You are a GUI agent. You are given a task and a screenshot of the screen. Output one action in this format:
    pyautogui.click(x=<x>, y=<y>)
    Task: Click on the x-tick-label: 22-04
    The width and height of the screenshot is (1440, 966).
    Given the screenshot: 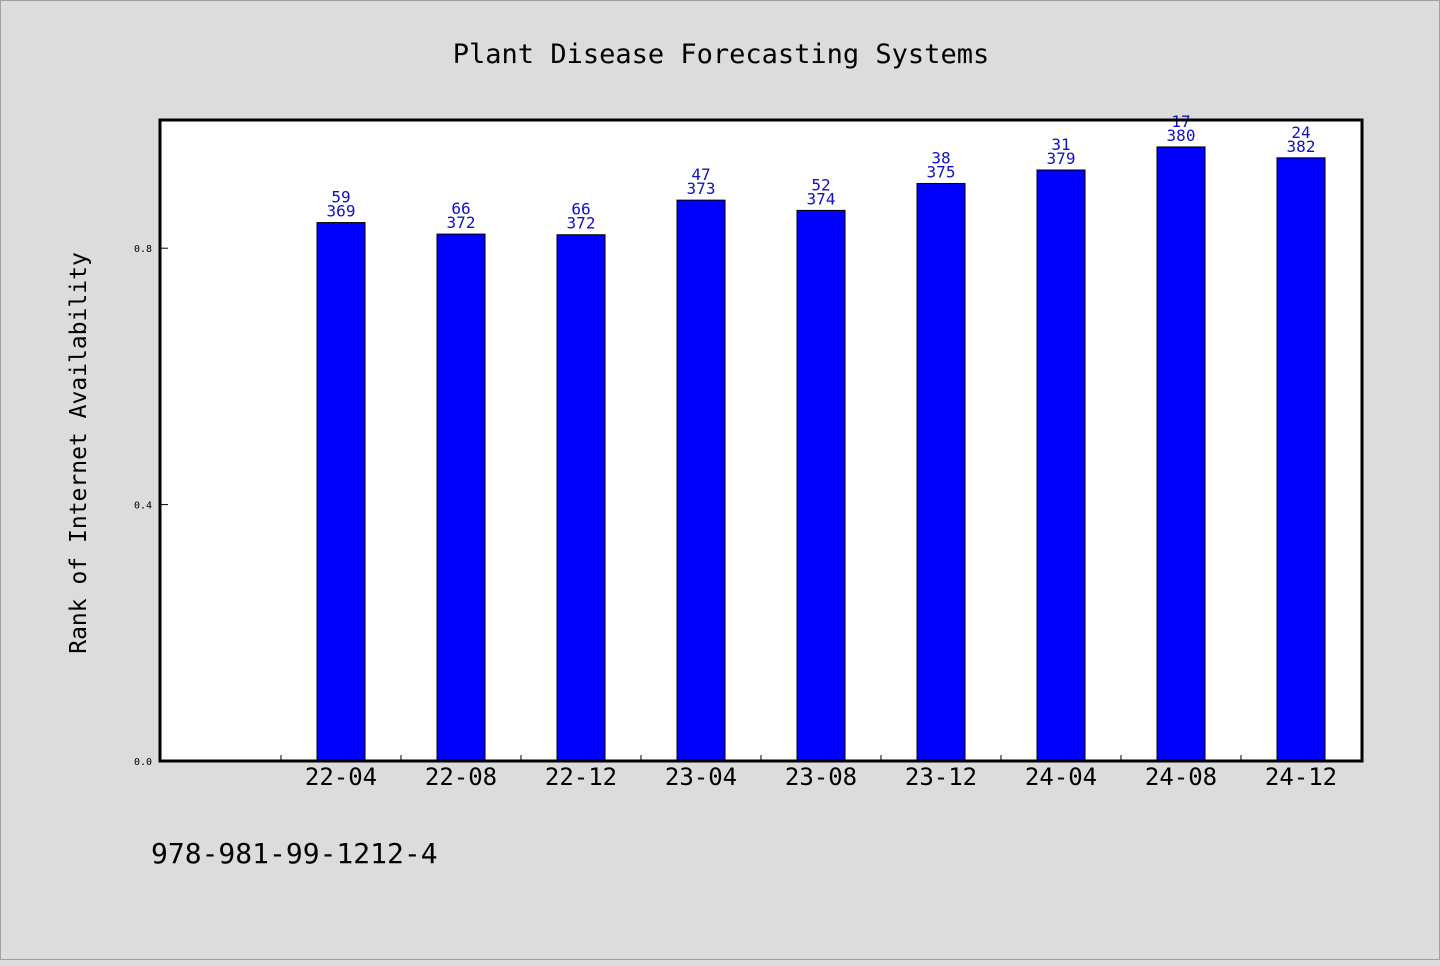 What is the action you would take?
    pyautogui.click(x=341, y=777)
    